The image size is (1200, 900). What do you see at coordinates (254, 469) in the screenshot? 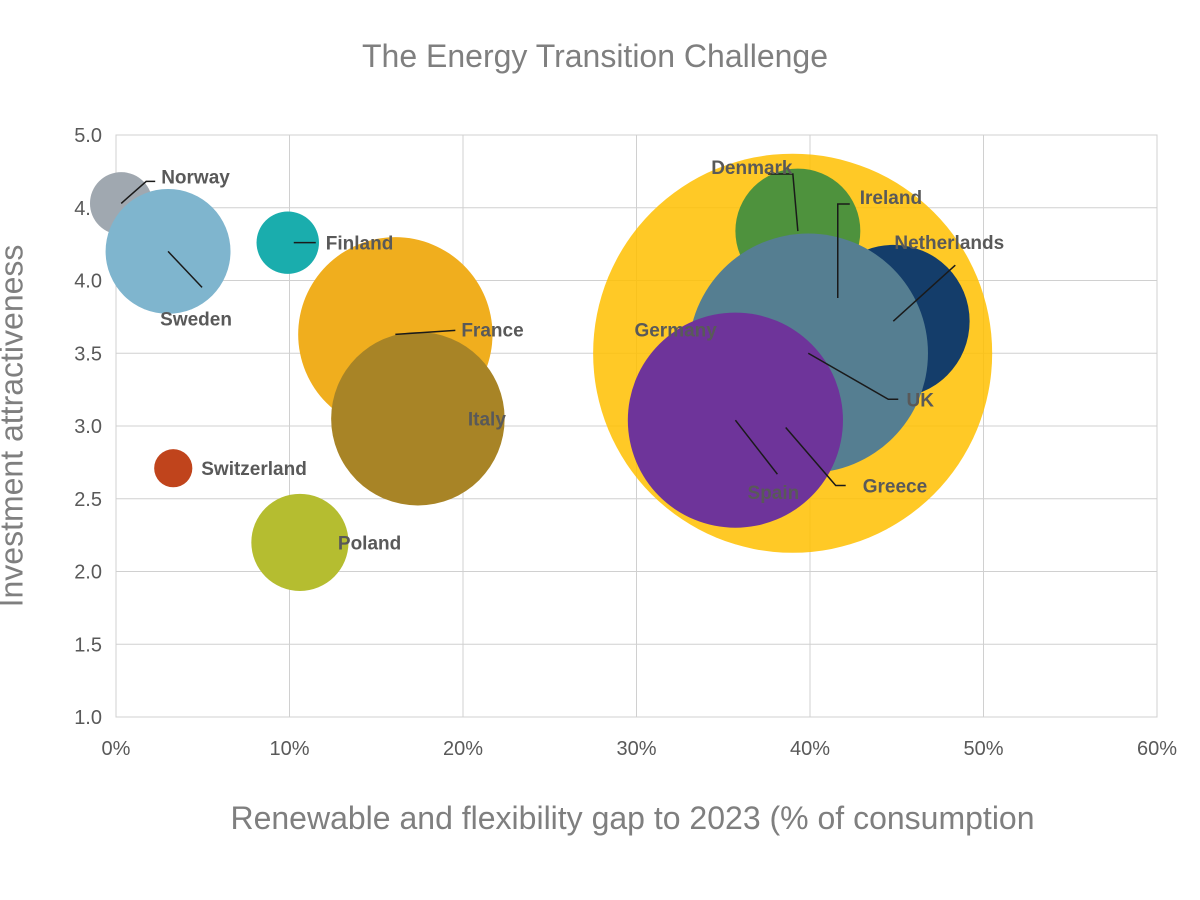
I see `label-switzerland: Switzerland` at bounding box center [254, 469].